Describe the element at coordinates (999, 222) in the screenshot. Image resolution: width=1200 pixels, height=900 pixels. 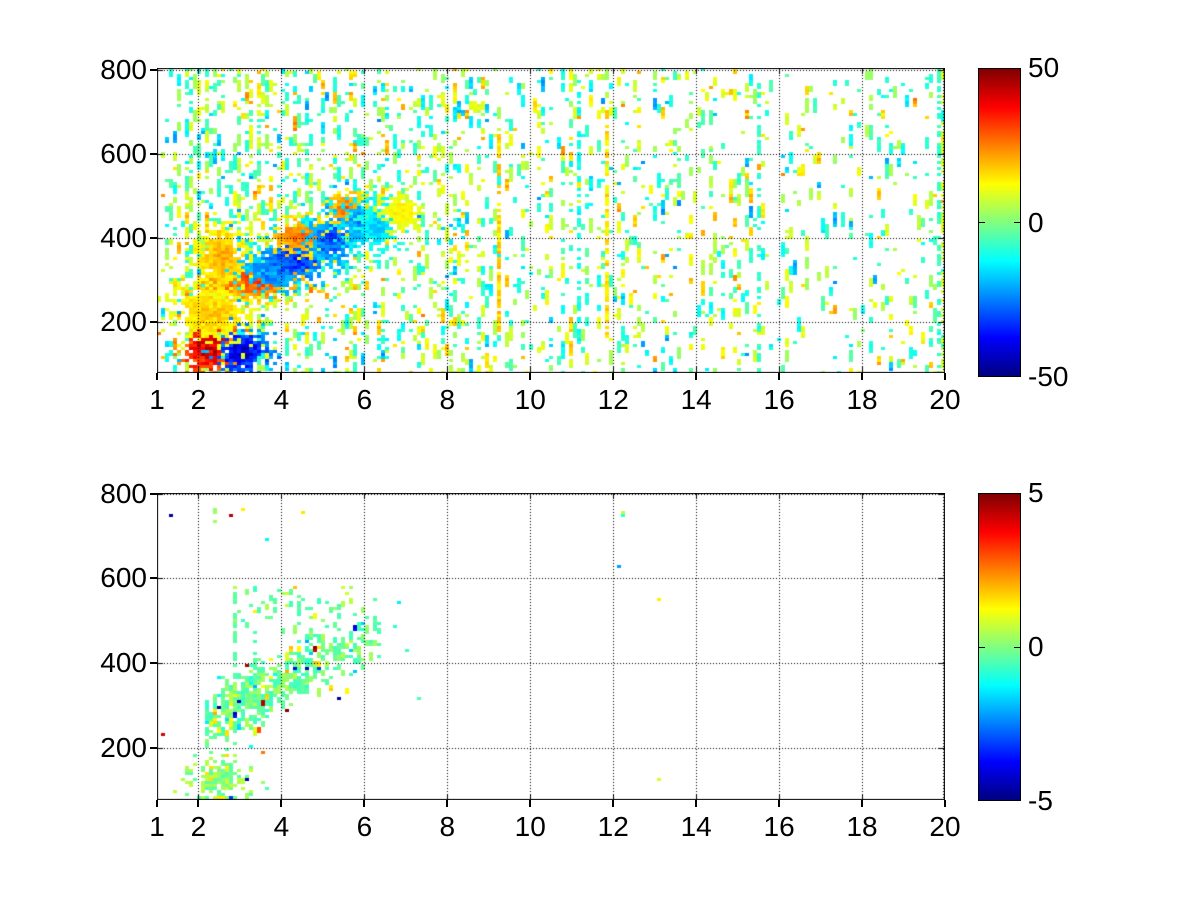
I see `top-colorbar` at that location.